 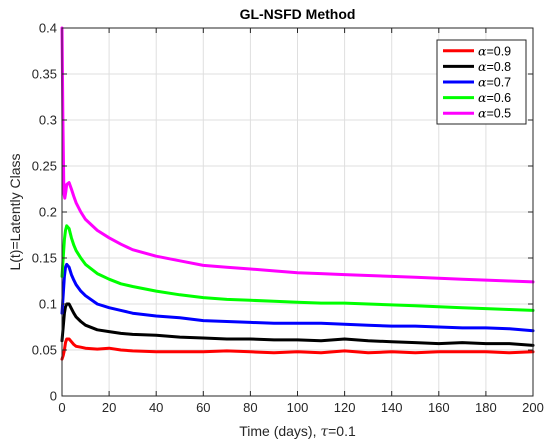 What do you see at coordinates (392, 407) in the screenshot?
I see `x-tick-label: 140` at bounding box center [392, 407].